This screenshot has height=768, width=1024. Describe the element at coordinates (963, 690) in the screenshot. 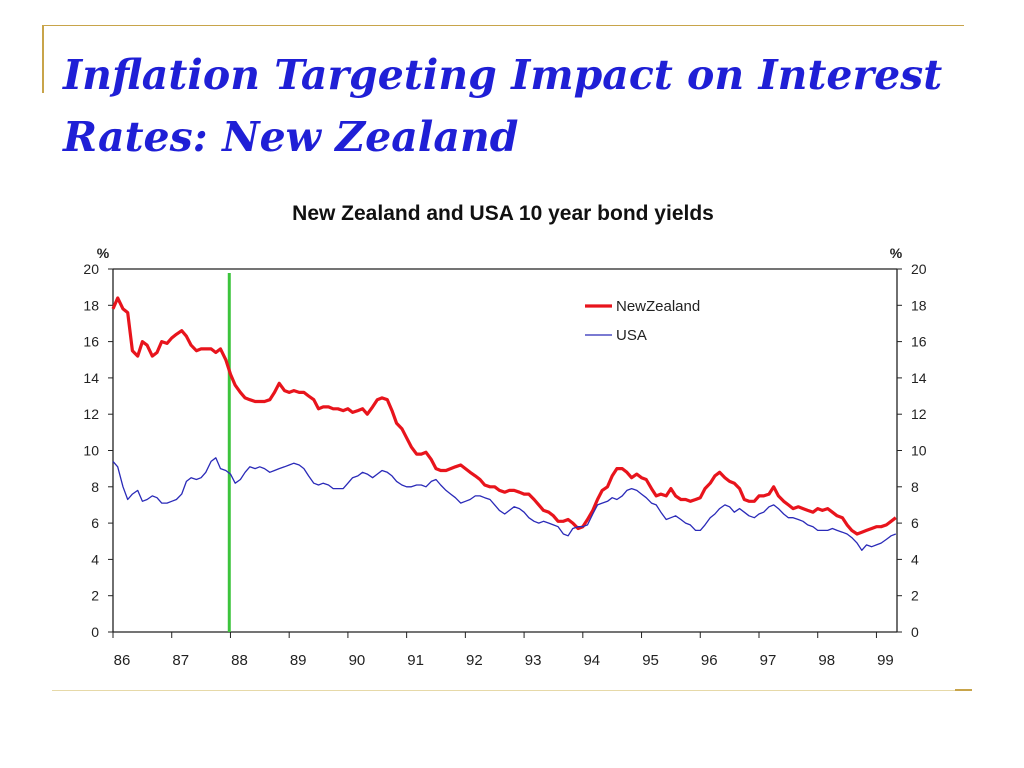

I see `slide-frame-bottom-tick` at that location.